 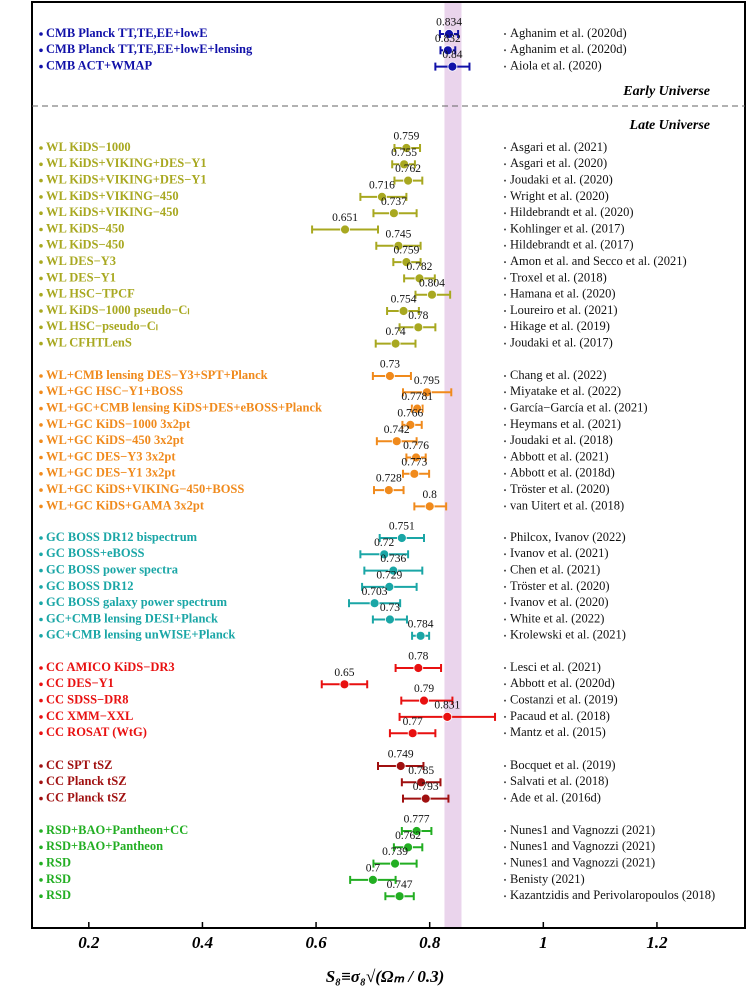 What do you see at coordinates (424, 689) in the screenshot?
I see `value-label: 0.79` at bounding box center [424, 689].